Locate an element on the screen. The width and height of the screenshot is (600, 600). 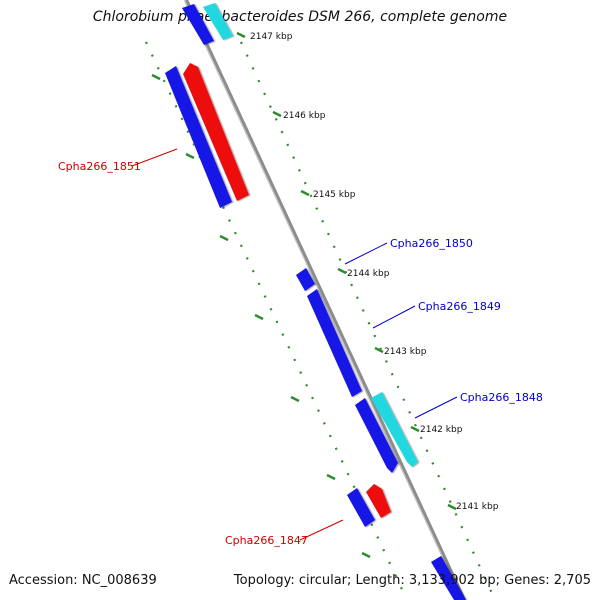
label-cpha266-1850: Cpha266_1850 is located at coordinates (431, 243).